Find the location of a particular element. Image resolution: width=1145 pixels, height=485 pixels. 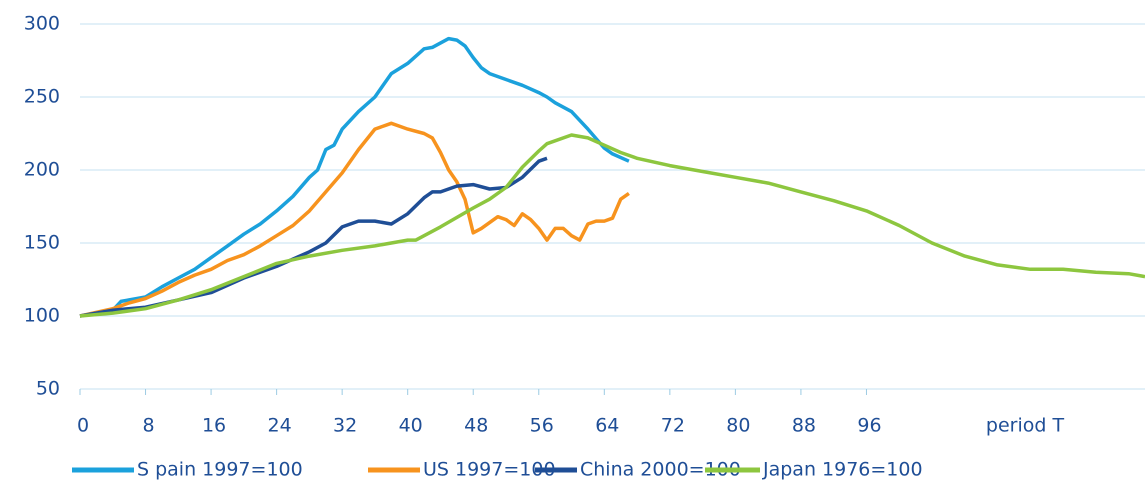

legend-label: S pain 1997=100 is located at coordinates (220, 470).